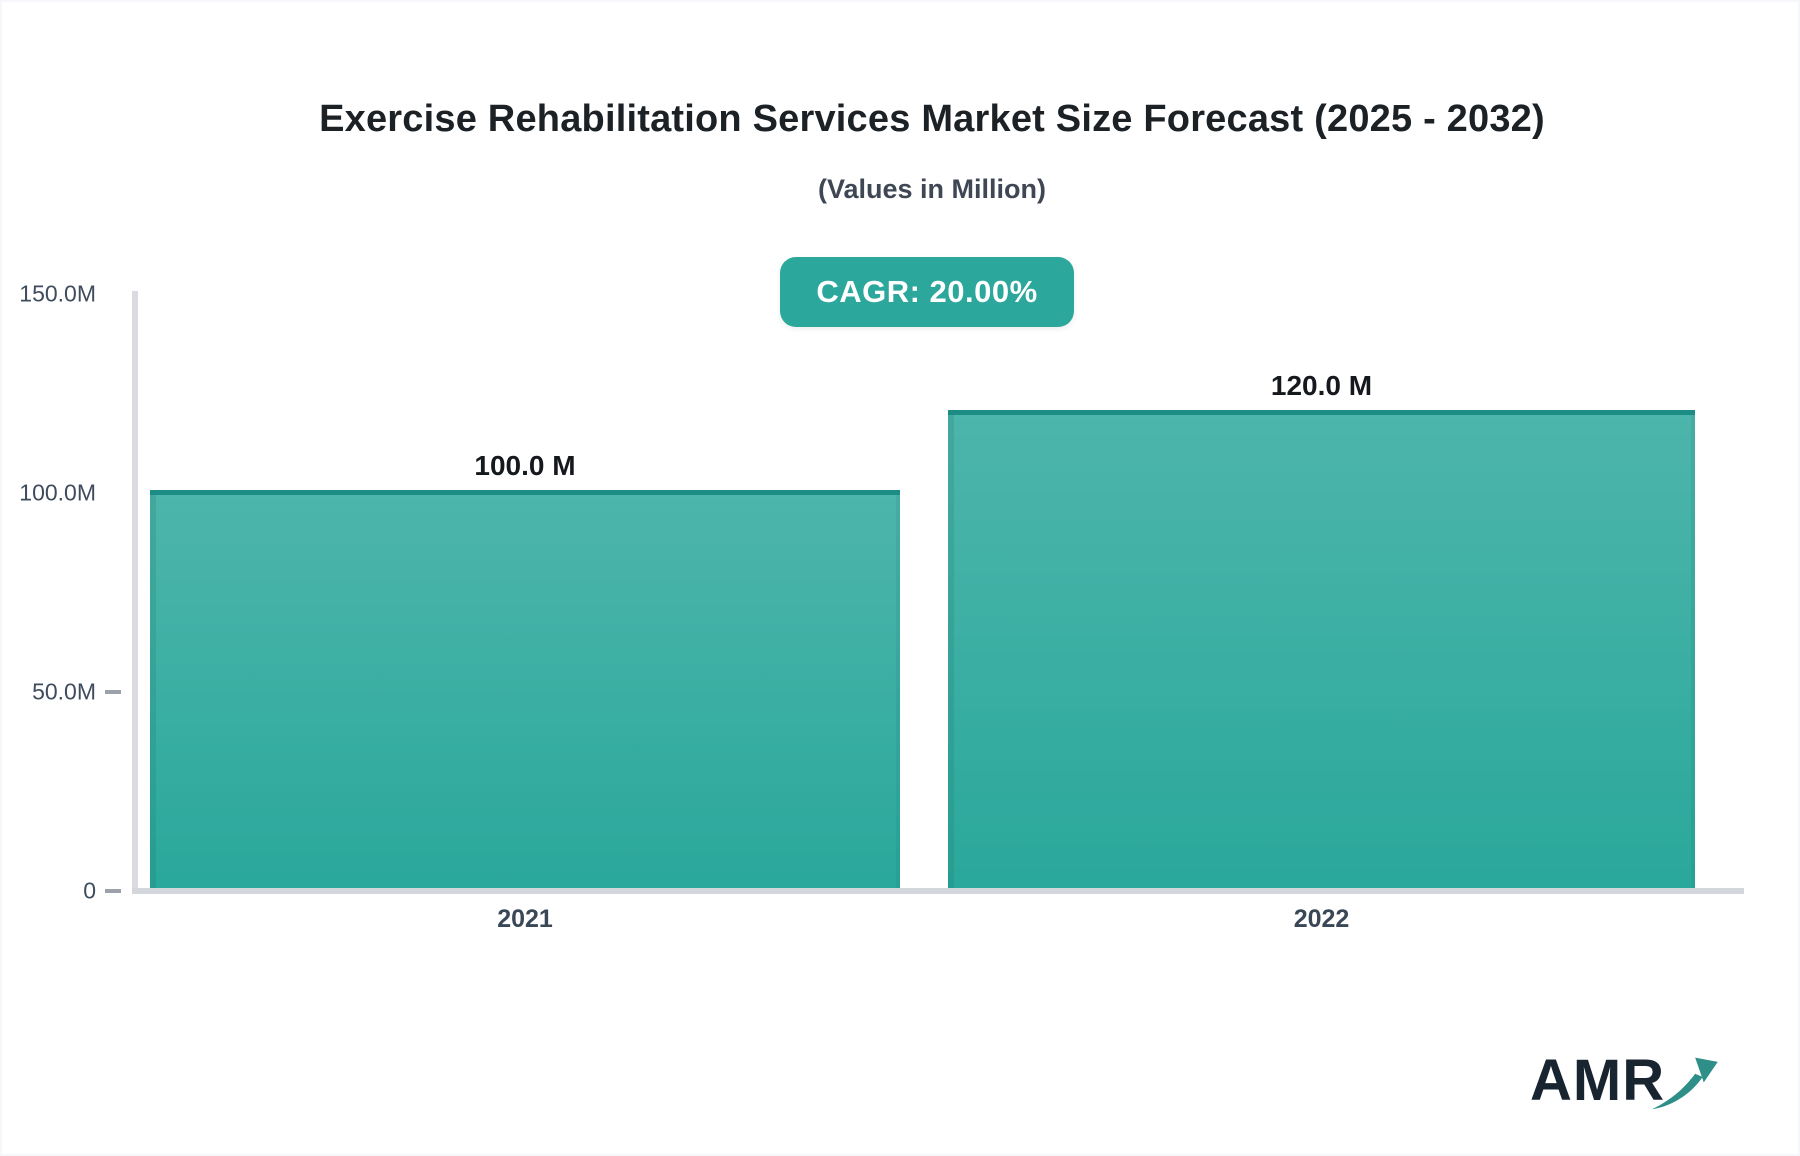 The width and height of the screenshot is (1800, 1156). I want to click on y-axis-line, so click(135, 592).